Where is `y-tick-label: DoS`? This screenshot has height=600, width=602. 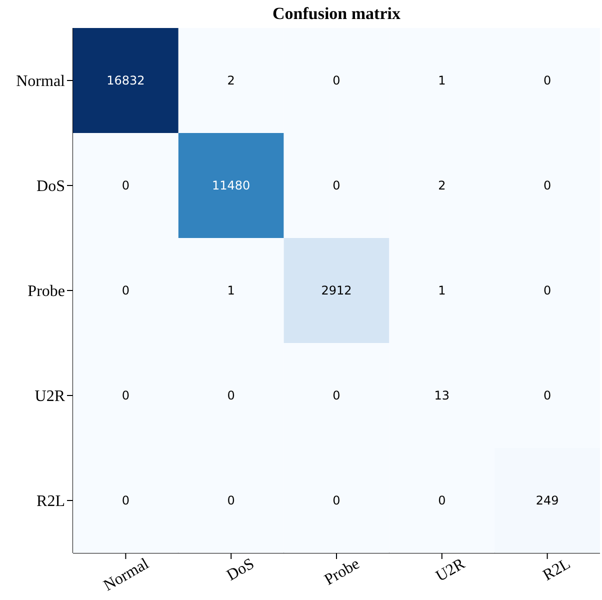
y-tick-label: DoS is located at coordinates (50, 187).